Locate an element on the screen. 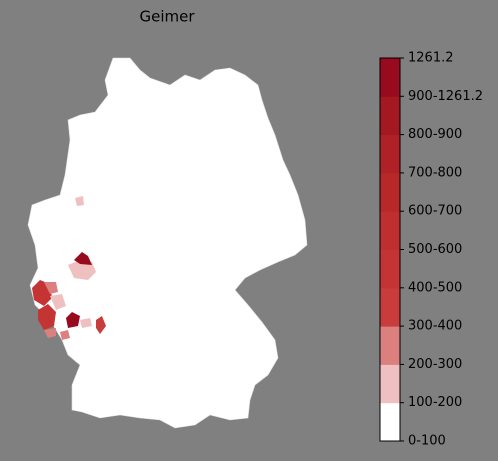 This screenshot has width=498, height=461. colorbar-label: 300-400 is located at coordinates (435, 326).